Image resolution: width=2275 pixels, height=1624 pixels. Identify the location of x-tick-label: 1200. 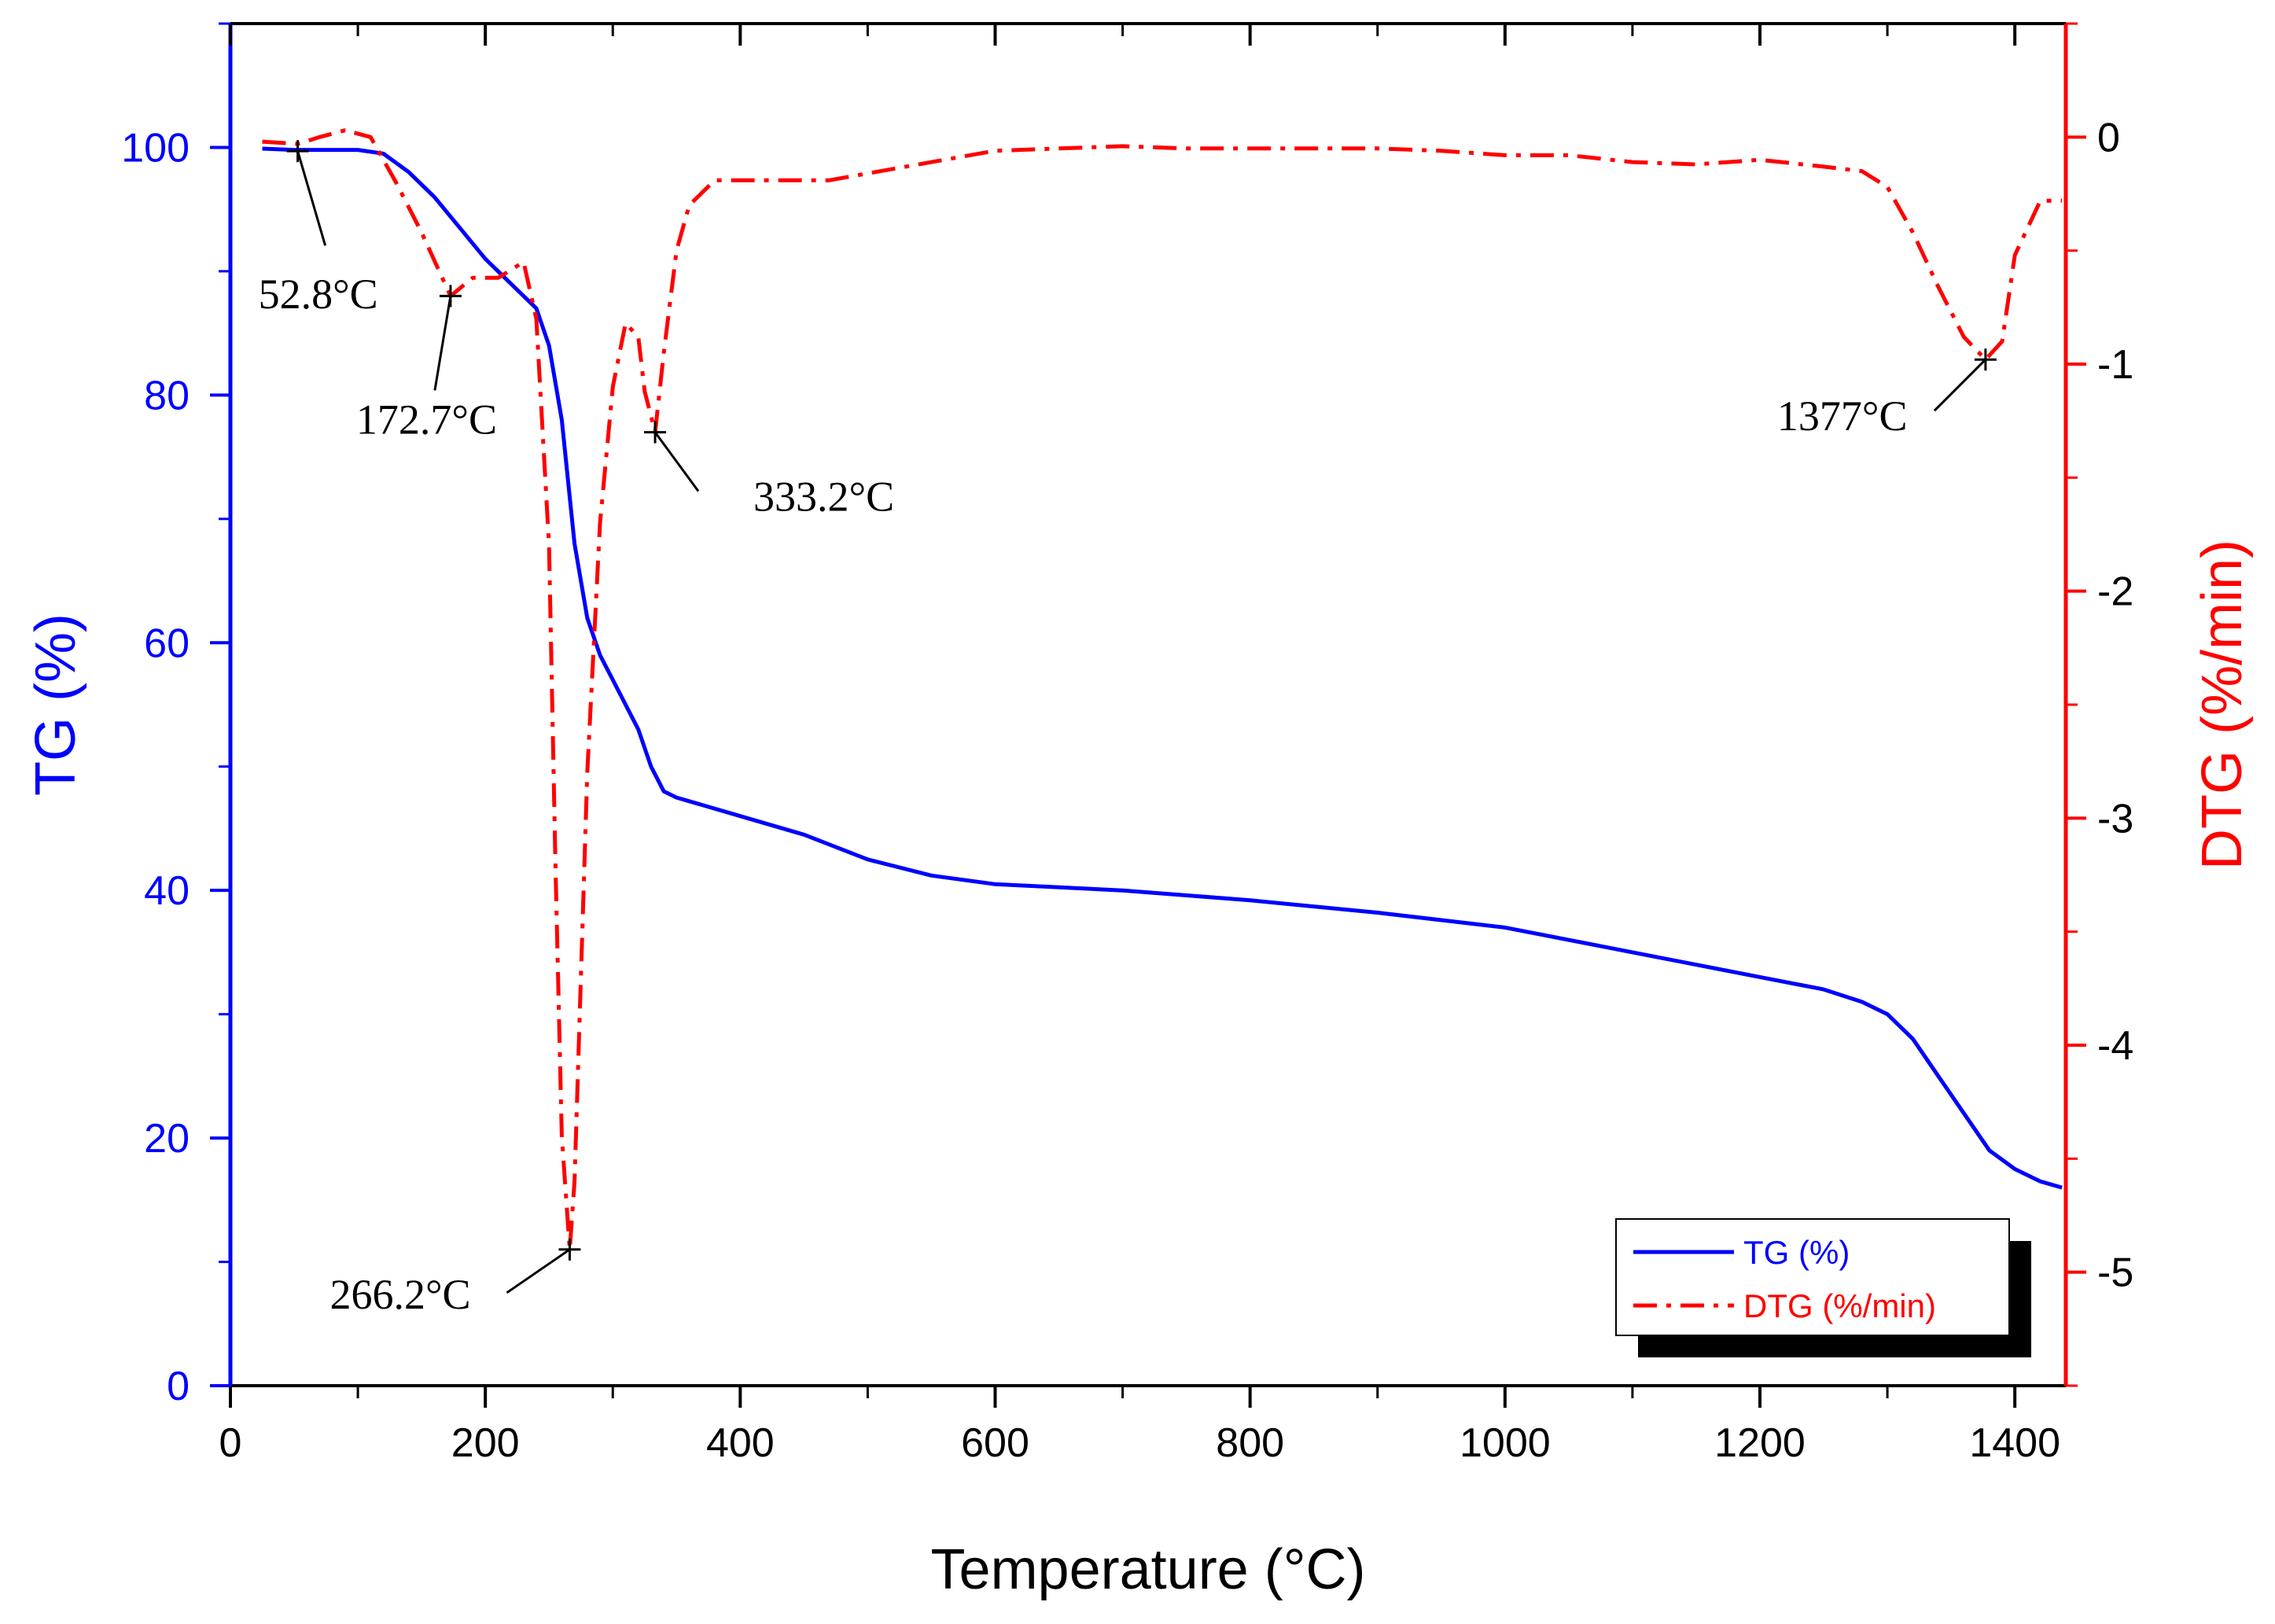
(1760, 1443).